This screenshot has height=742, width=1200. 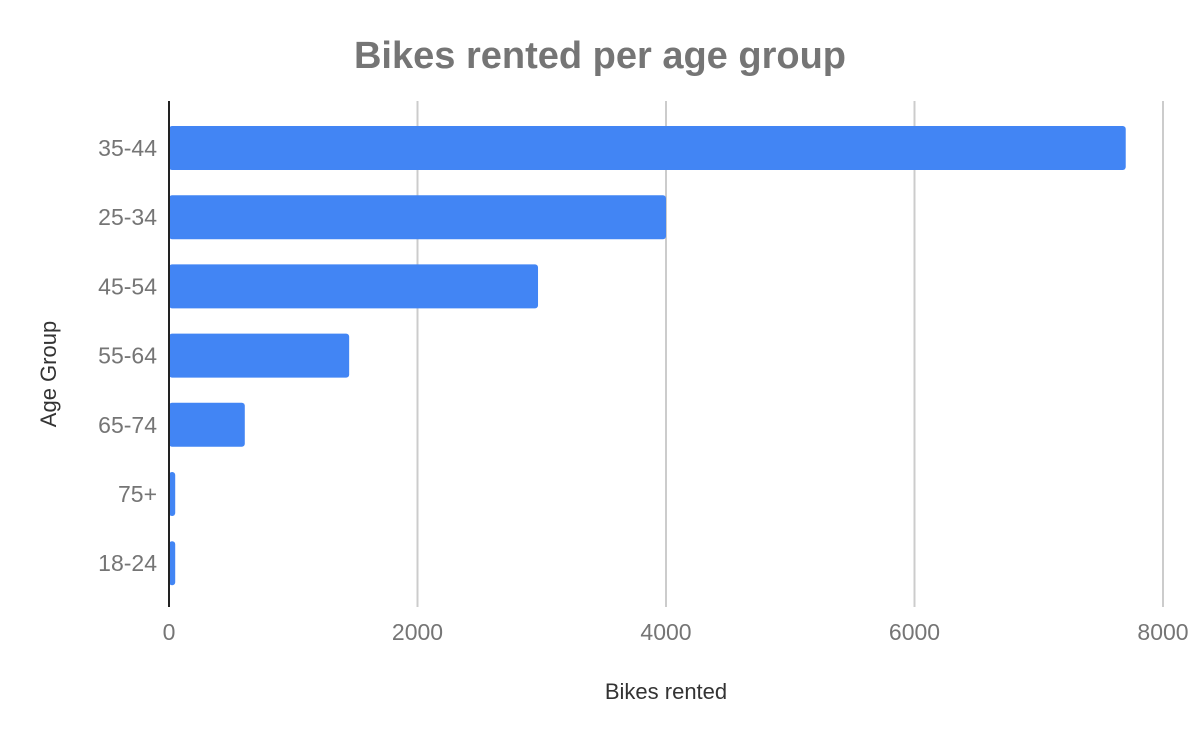 I want to click on y-tick-label: 18-24, so click(x=127, y=563).